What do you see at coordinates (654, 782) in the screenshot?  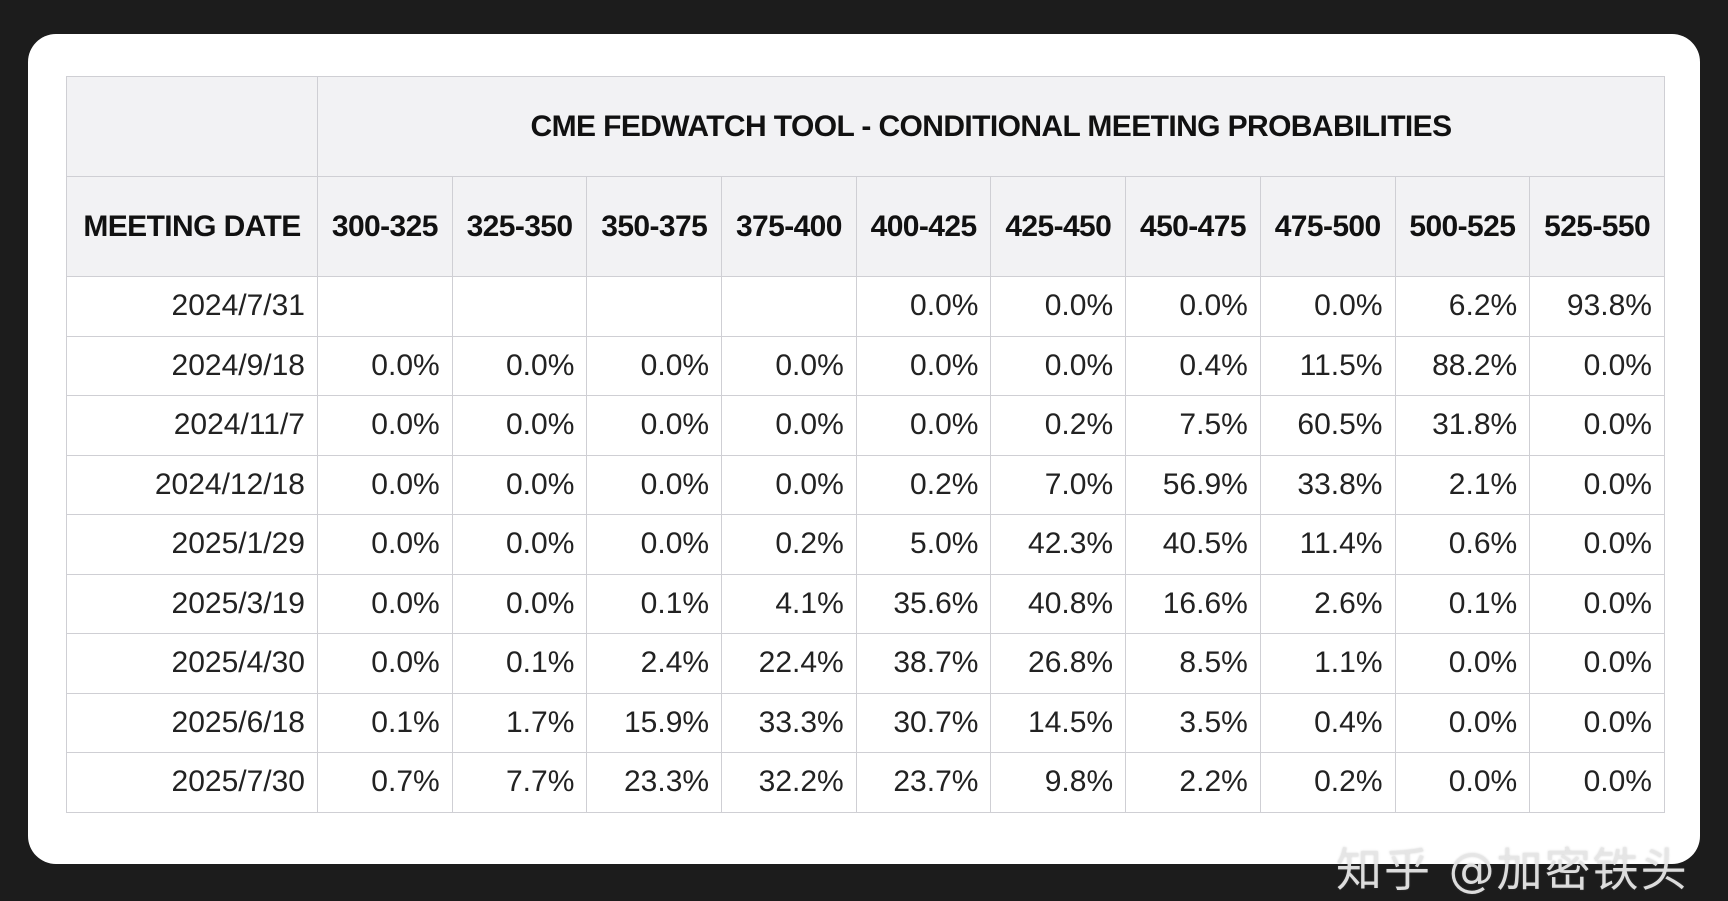 I see `probability-cell: 23.3%` at bounding box center [654, 782].